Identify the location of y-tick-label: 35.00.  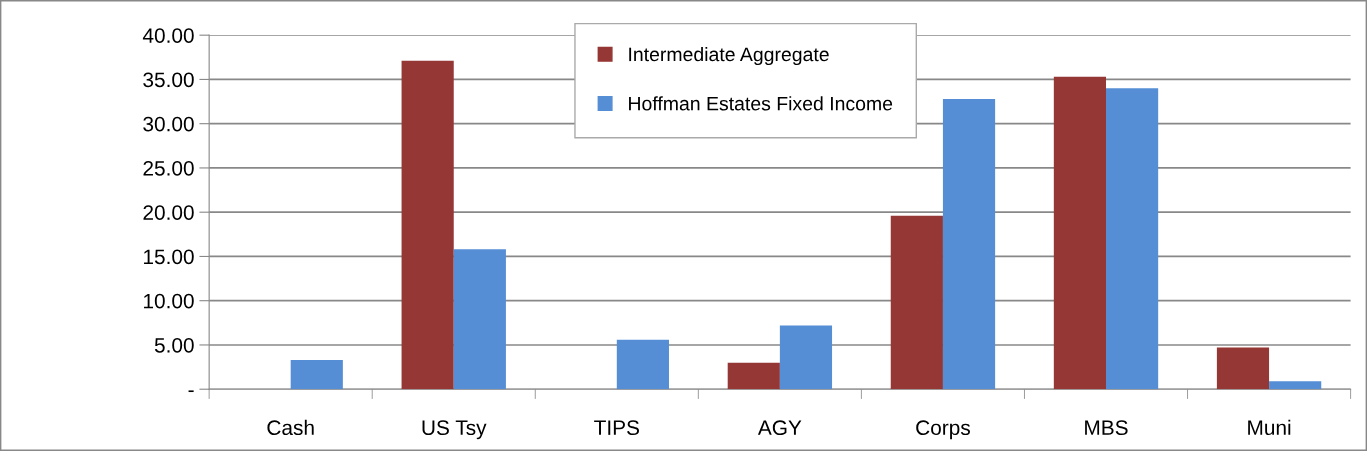
(168, 80).